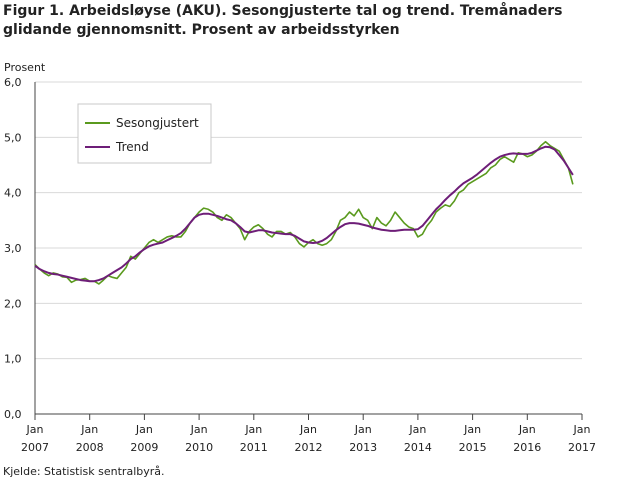  Describe the element at coordinates (199, 447) in the screenshot. I see `x-tick-label-year: 2010` at that location.